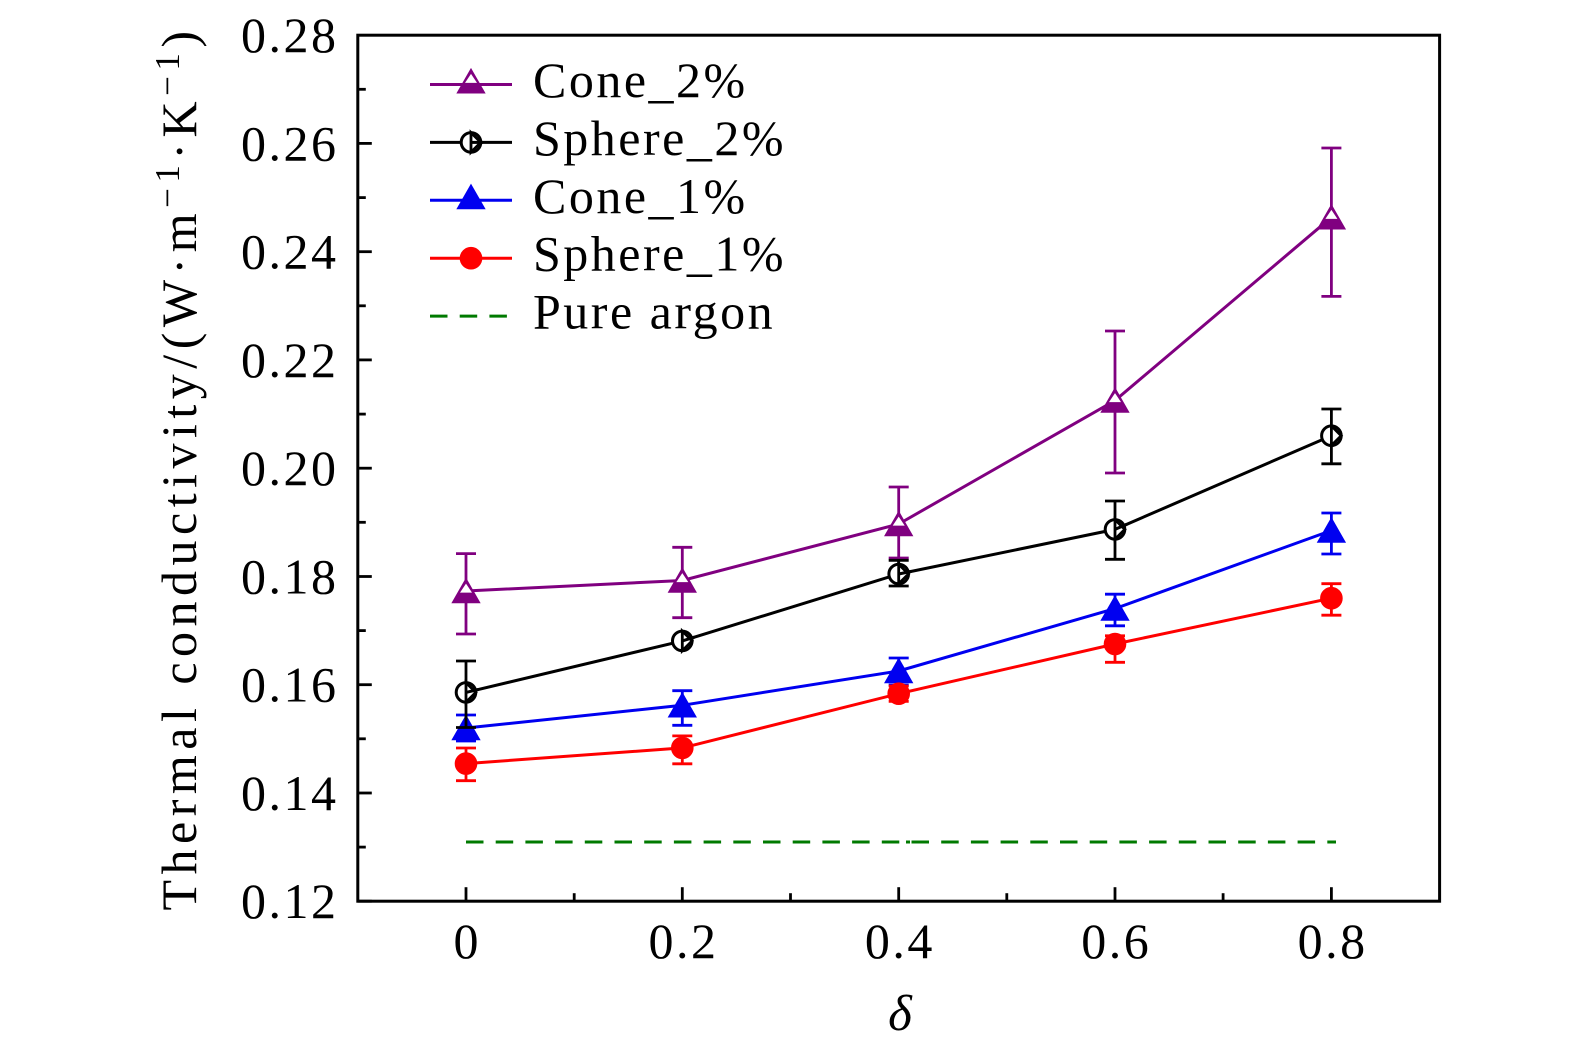 This screenshot has height=1053, width=1575. I want to click on svg-text: 0.28, so click(290, 35).